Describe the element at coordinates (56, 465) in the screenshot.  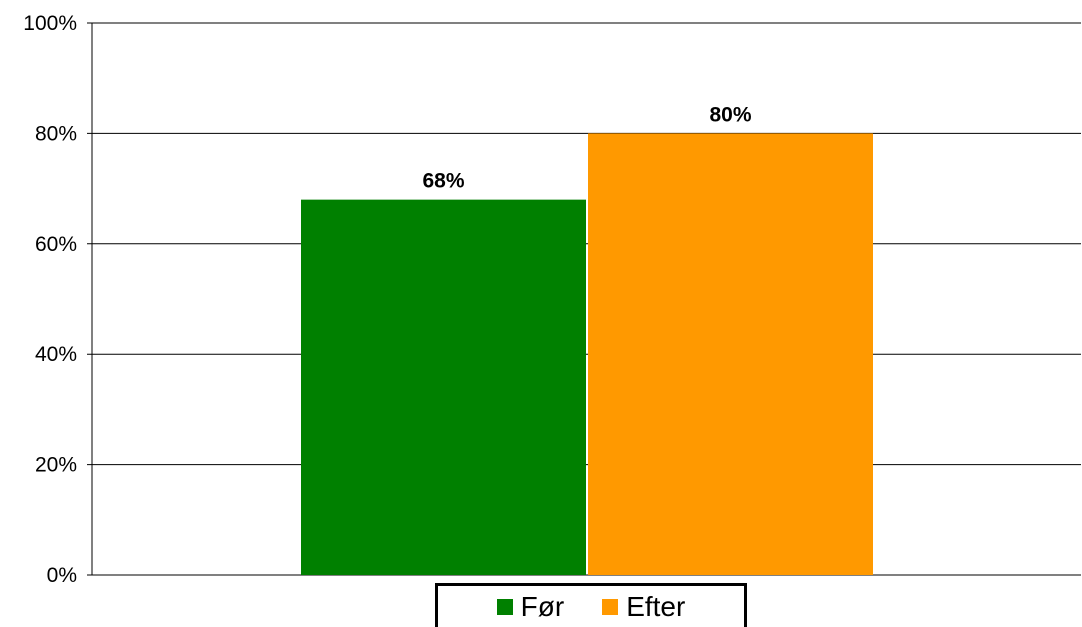
I see `y-tick-label: 20%` at that location.